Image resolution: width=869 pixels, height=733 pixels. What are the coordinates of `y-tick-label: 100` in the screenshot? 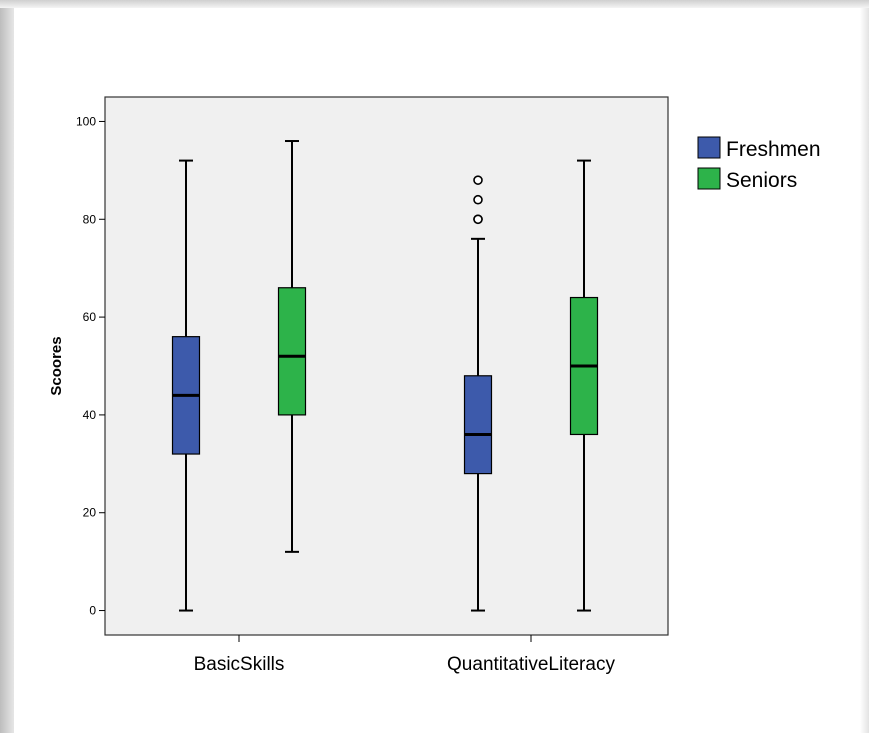 It's located at (86, 121).